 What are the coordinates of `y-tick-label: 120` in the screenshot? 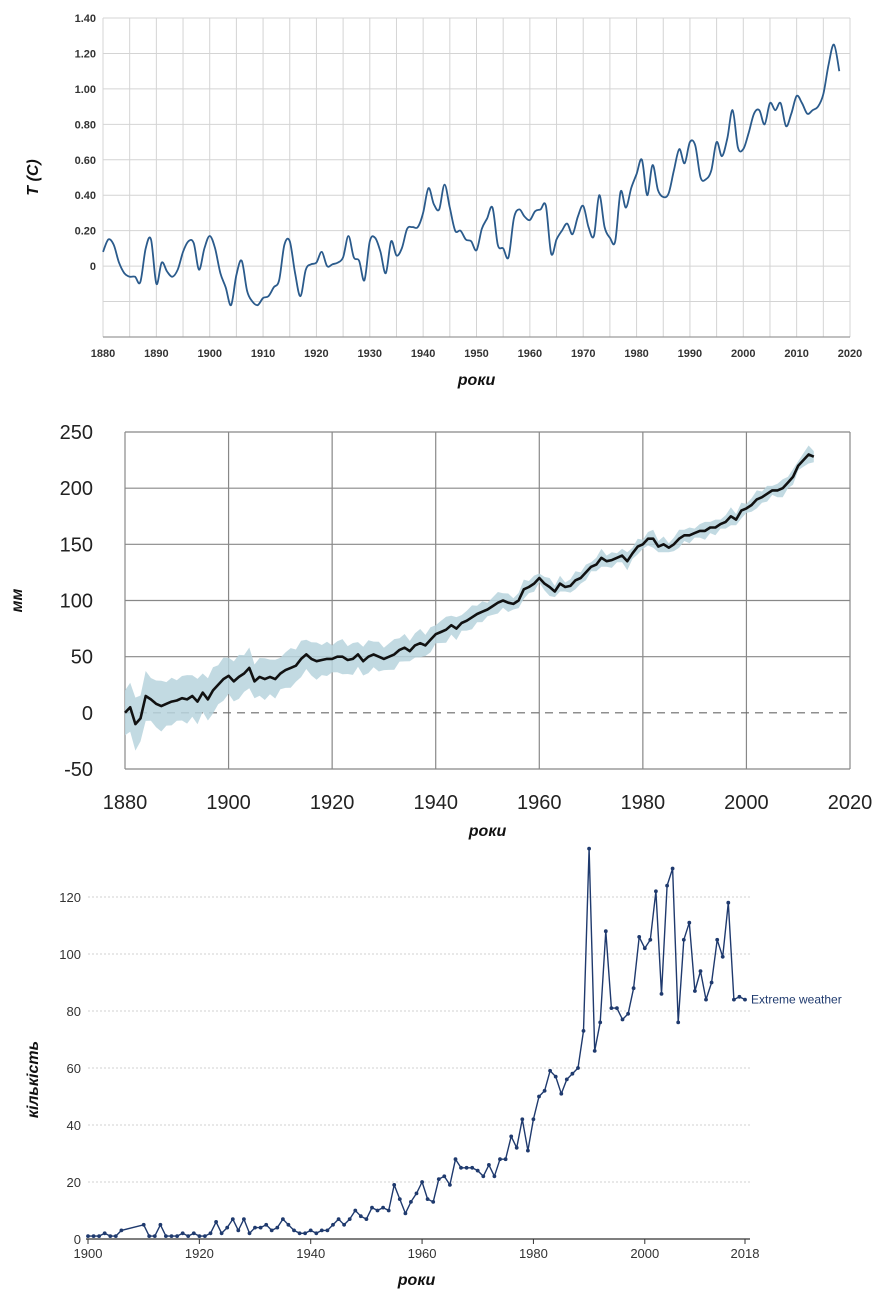 It's located at (70, 897).